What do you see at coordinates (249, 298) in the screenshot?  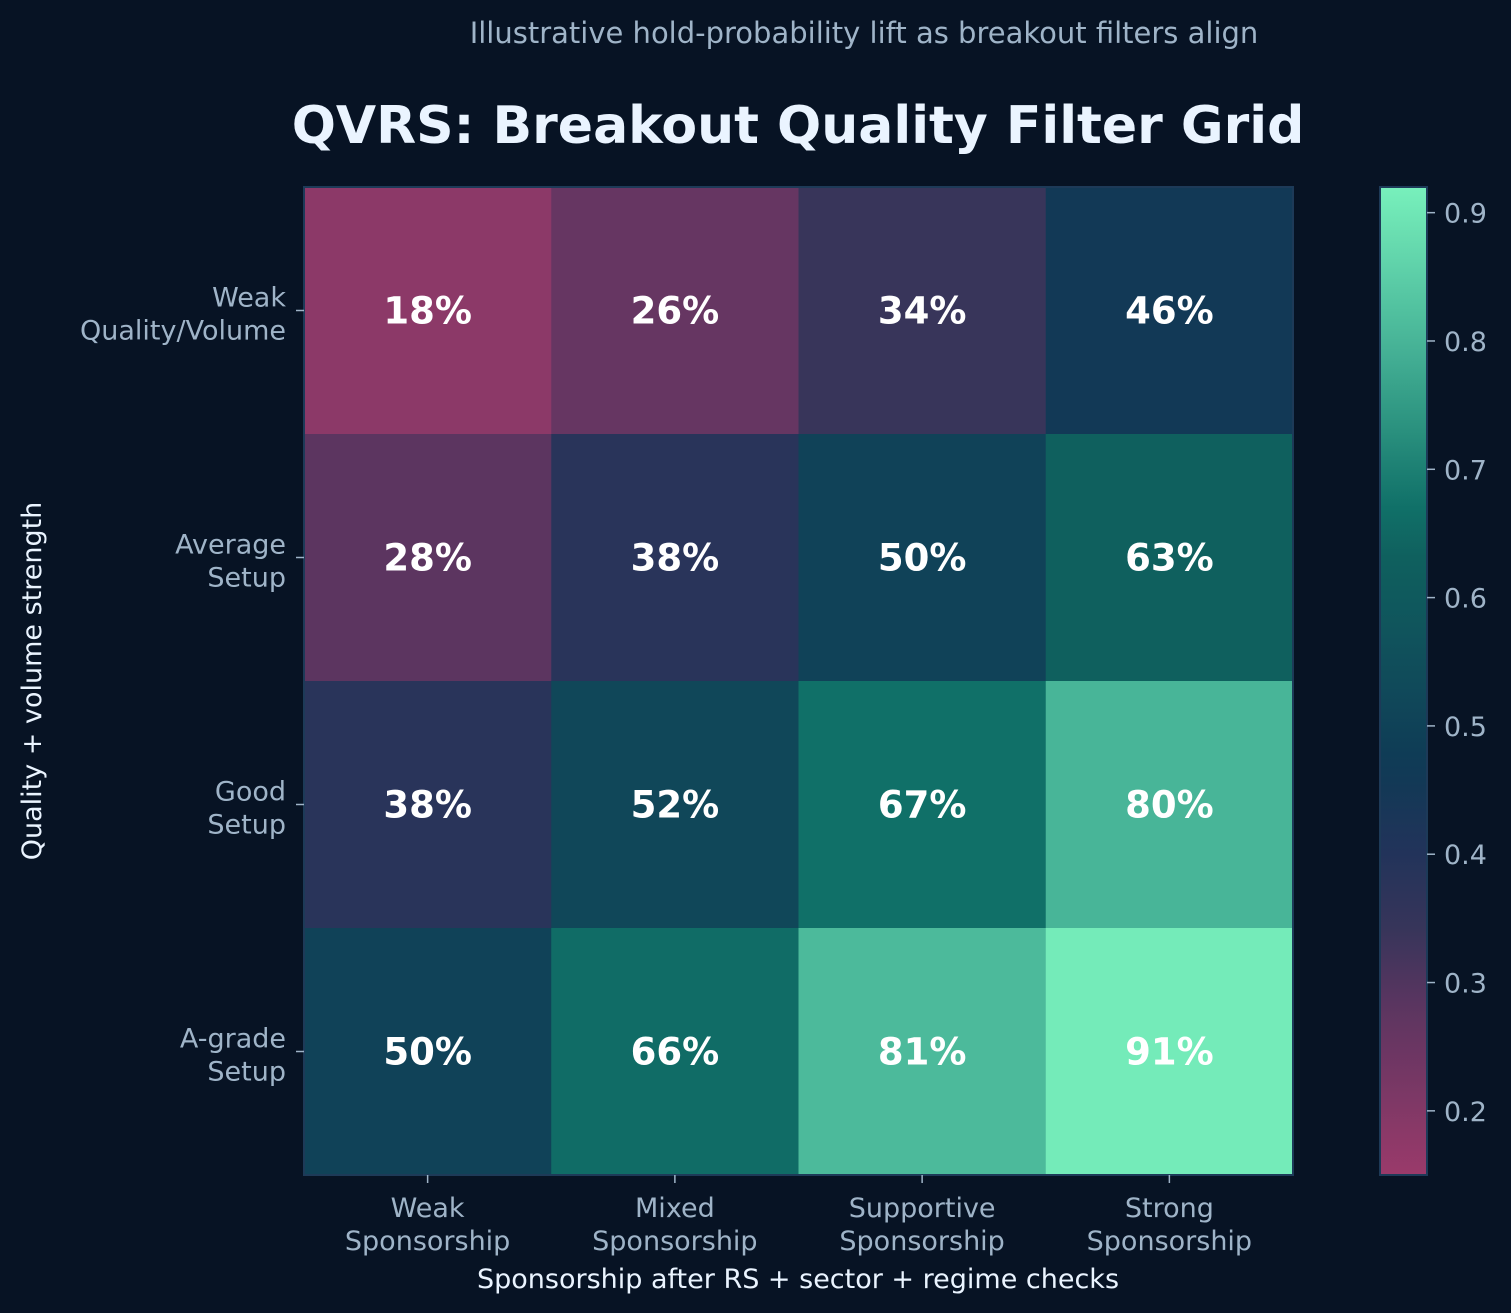 I see `y-tick-label: Weak` at bounding box center [249, 298].